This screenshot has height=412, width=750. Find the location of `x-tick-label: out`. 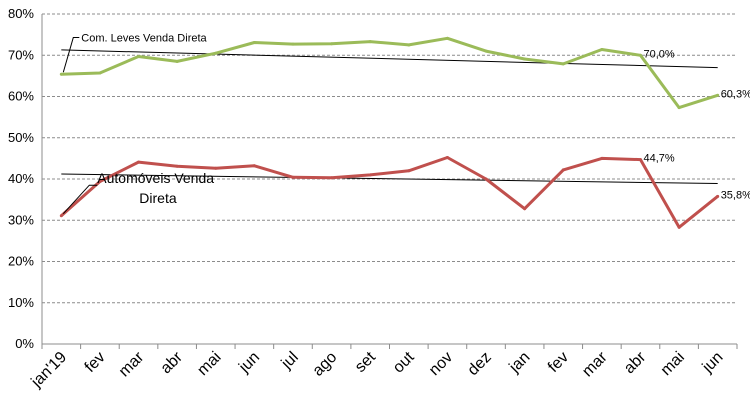

x-tick-label: out is located at coordinates (404, 362).